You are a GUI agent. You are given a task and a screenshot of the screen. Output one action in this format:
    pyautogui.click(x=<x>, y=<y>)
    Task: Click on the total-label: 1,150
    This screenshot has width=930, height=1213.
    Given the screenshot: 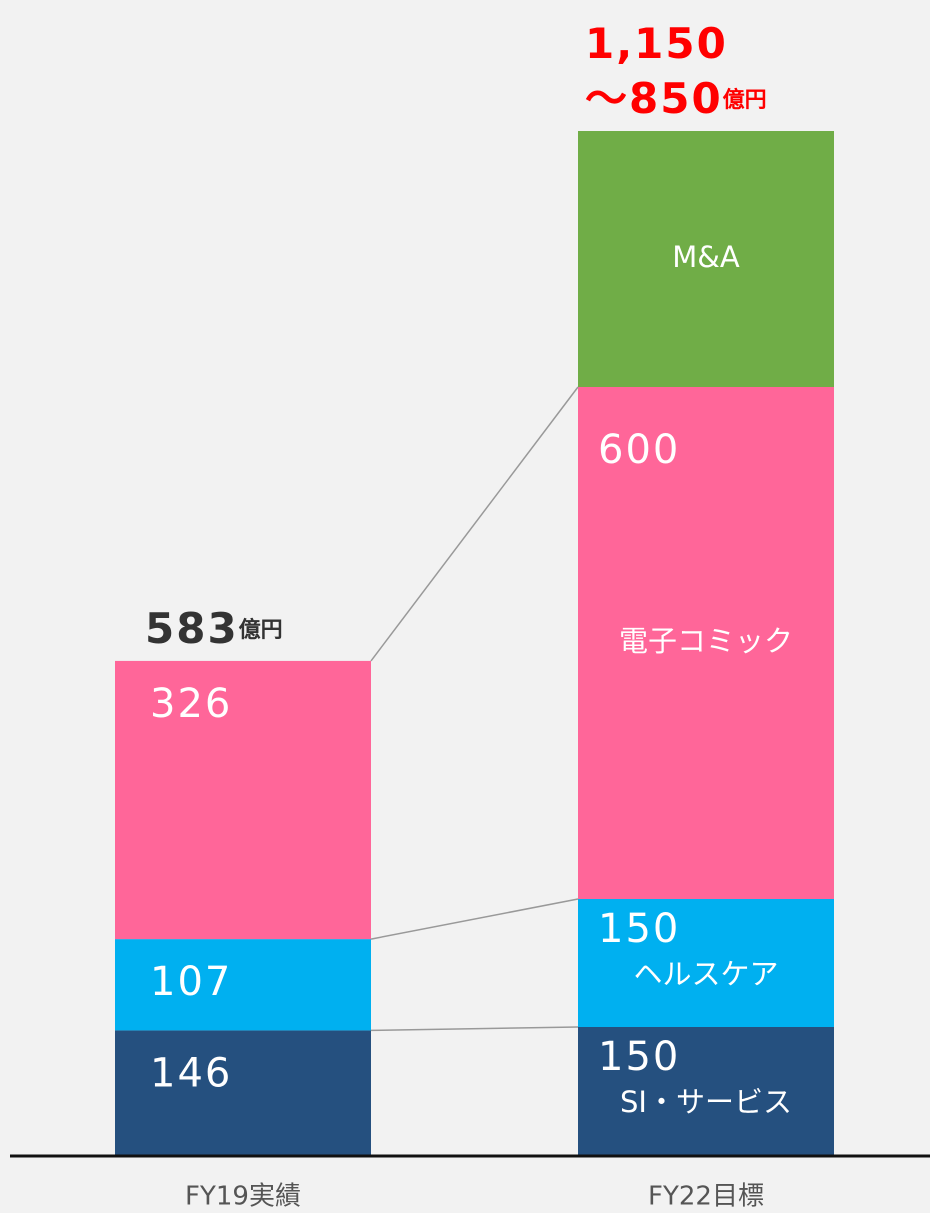 What is the action you would take?
    pyautogui.click(x=656, y=43)
    